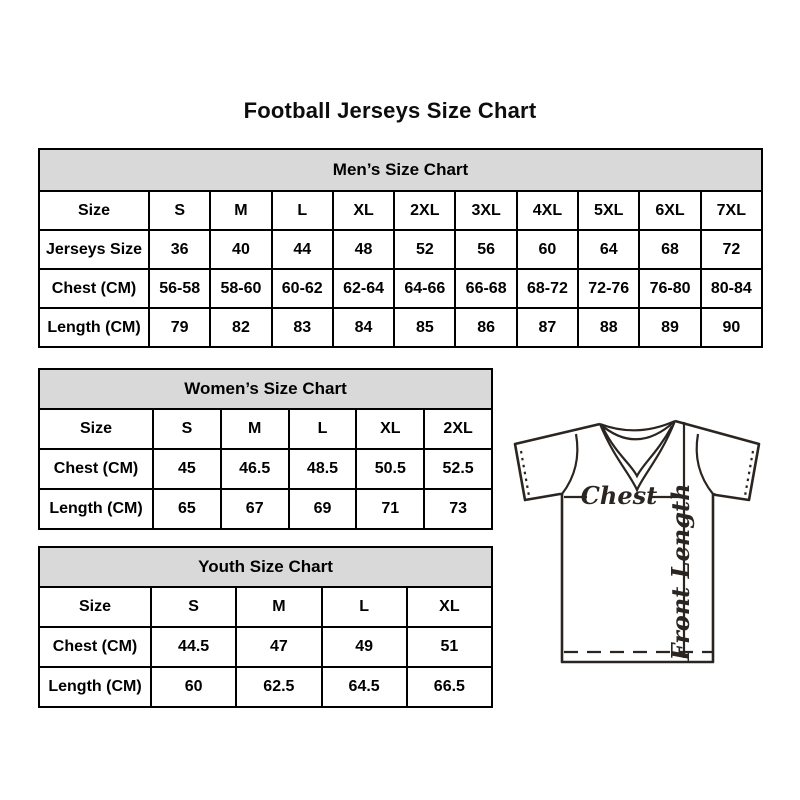 Image resolution: width=800 pixels, height=800 pixels. I want to click on table-title: Women’s Size Chart, so click(265, 389).